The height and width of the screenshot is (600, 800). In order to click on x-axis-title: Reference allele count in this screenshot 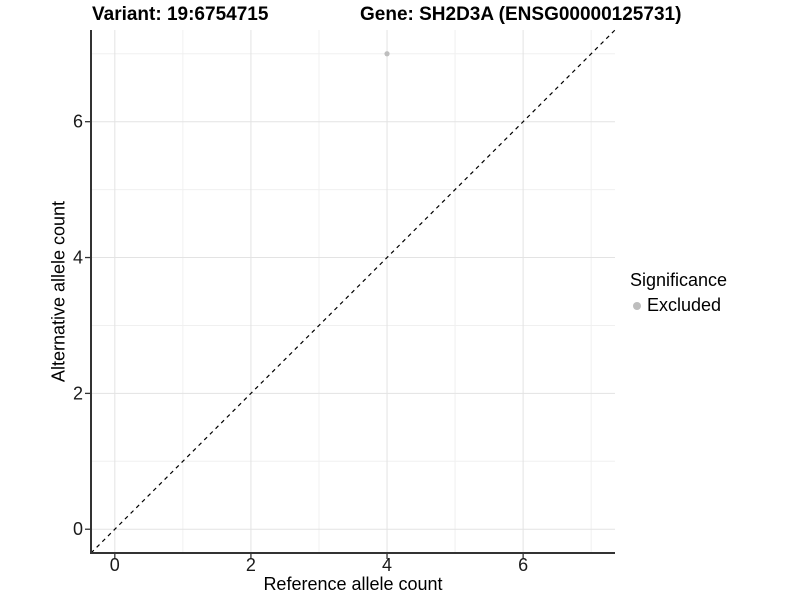, I will do `click(353, 584)`.